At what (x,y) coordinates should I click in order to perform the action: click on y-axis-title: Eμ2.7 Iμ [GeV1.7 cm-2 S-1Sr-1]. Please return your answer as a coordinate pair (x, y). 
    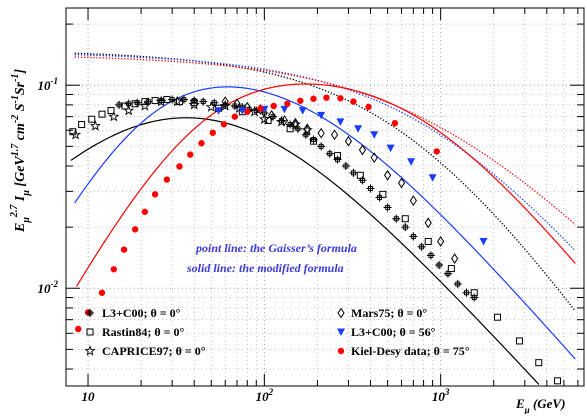
    Looking at the image, I should click on (20, 151).